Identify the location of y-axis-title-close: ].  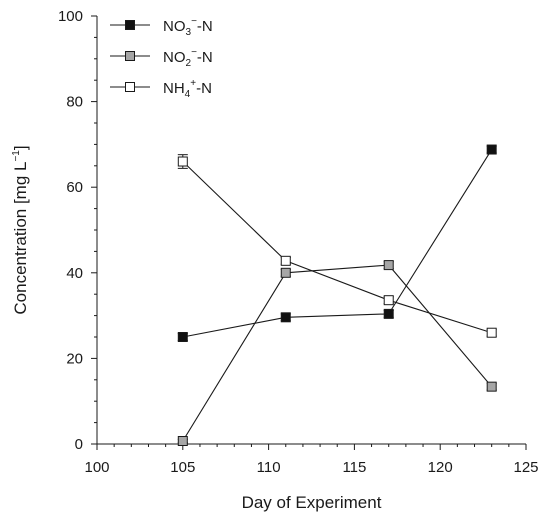
(20, 147).